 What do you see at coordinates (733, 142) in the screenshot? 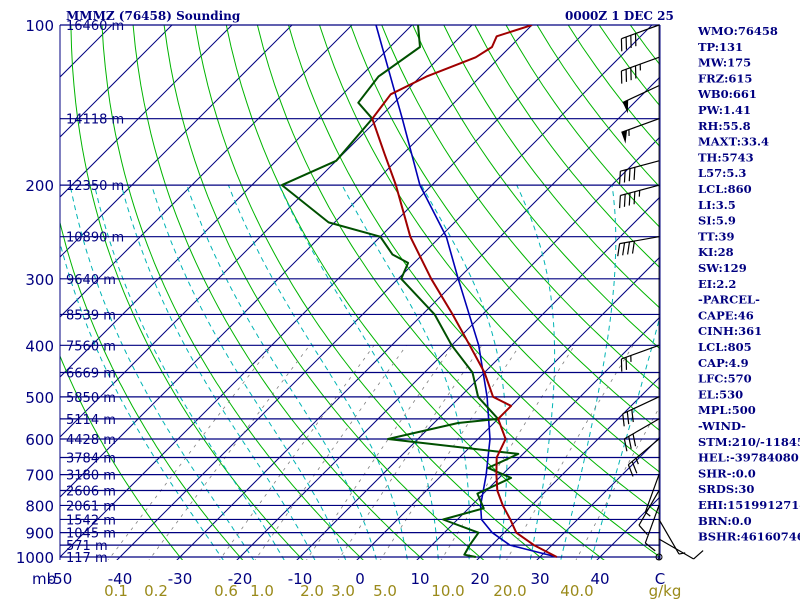
I see `index-entry: MAXT:33.4` at bounding box center [733, 142].